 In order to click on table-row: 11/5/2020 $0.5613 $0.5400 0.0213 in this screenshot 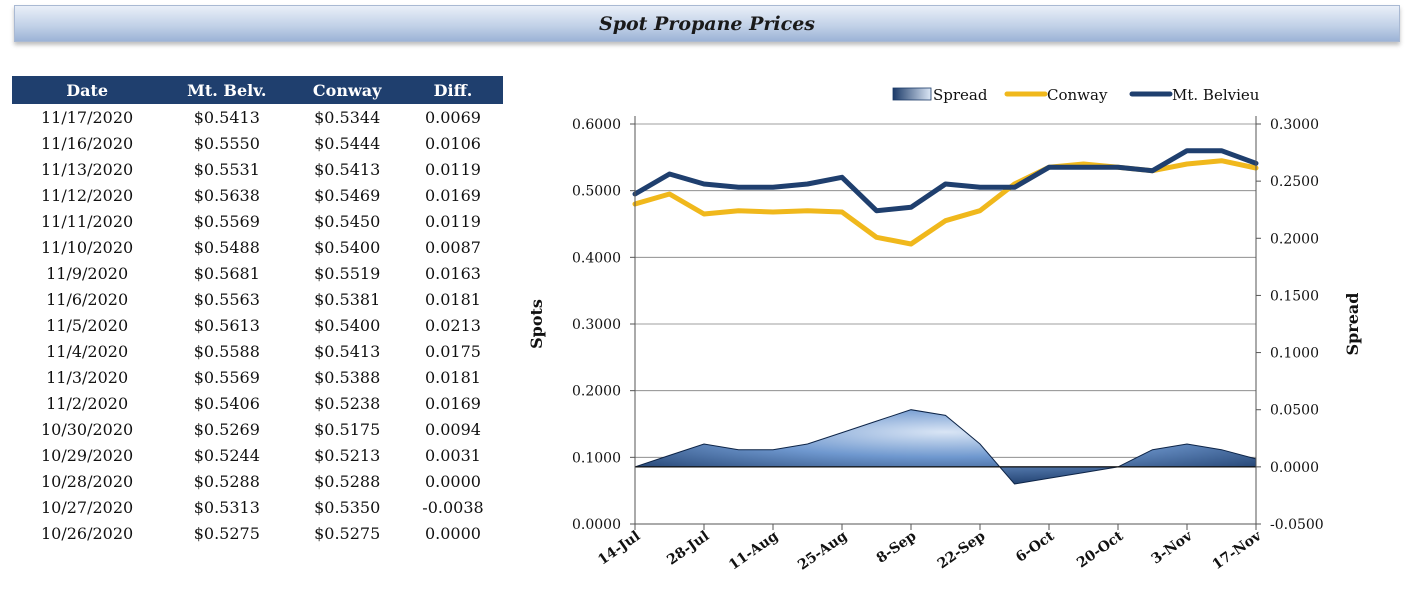, I will do `click(257, 325)`.